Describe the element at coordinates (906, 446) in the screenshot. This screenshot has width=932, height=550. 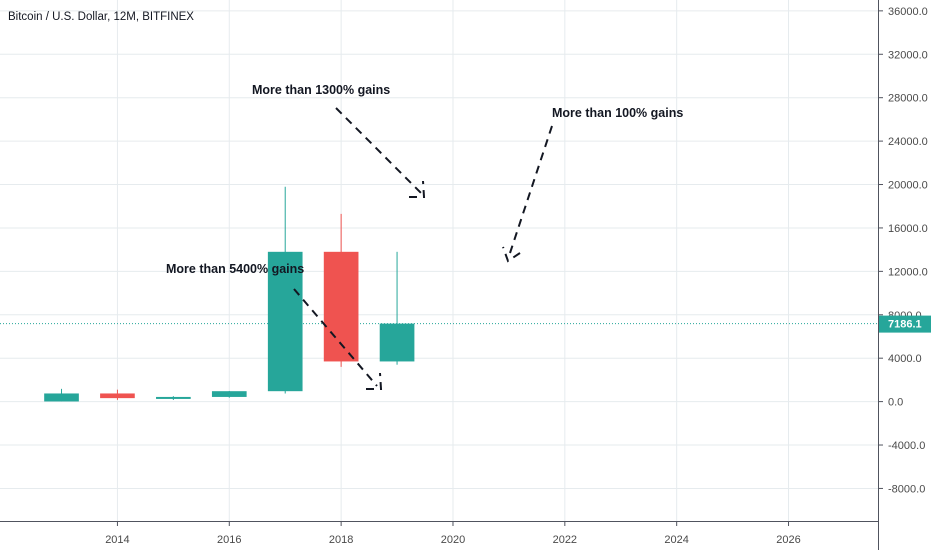
I see `y-tick-label: -4000.0` at that location.